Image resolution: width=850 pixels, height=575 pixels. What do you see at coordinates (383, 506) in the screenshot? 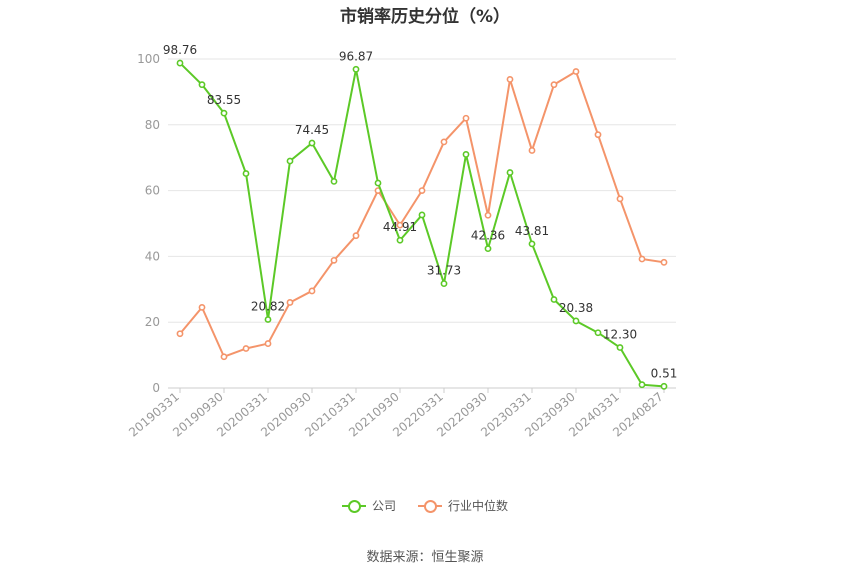
I see `legend-label-company: 公司` at bounding box center [383, 506].